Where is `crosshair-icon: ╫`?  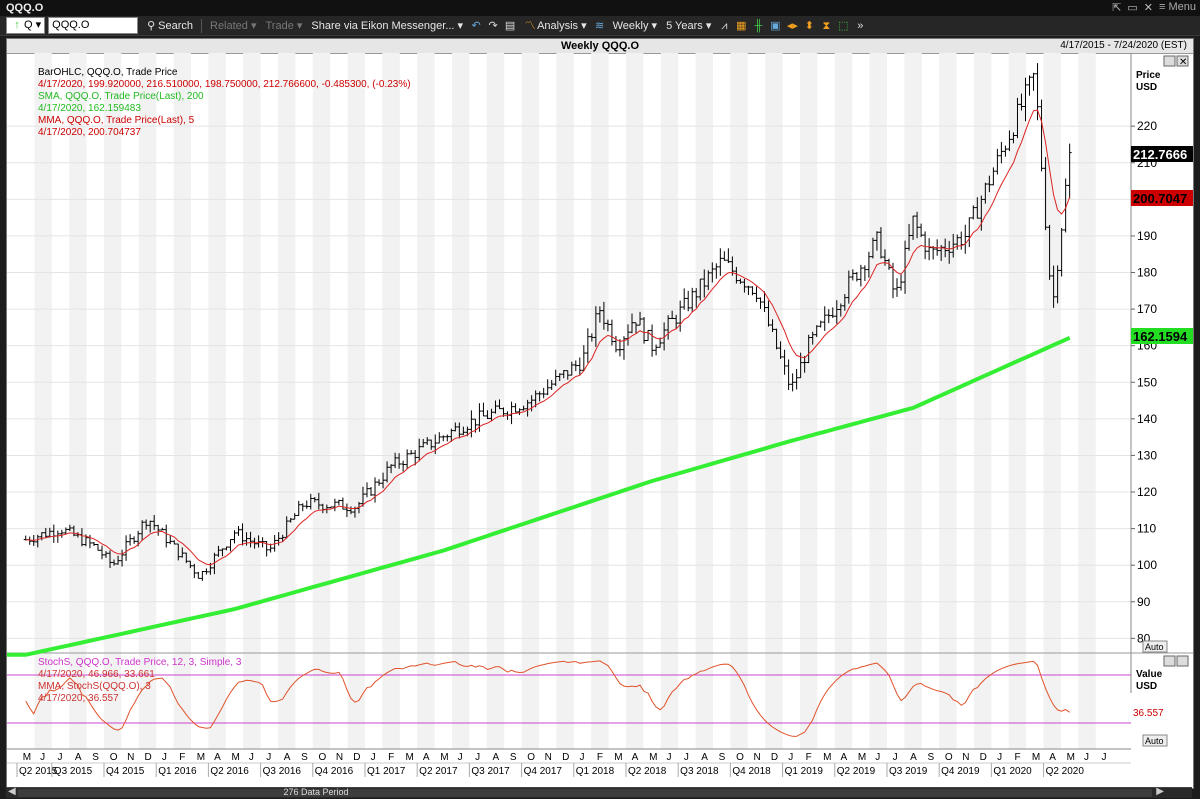
crosshair-icon: ╫ is located at coordinates (758, 25).